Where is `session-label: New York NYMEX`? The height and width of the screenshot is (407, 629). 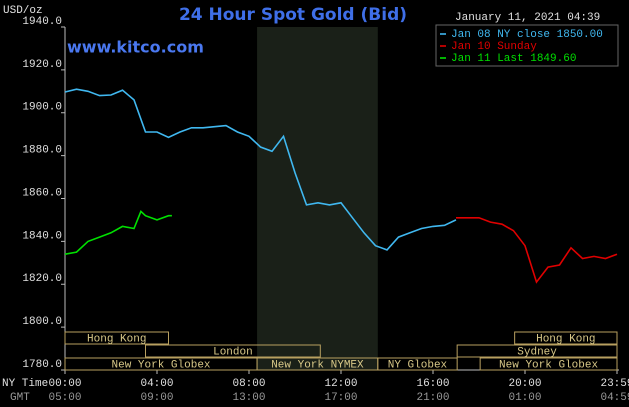 session-label: New York NYMEX is located at coordinates (317, 365).